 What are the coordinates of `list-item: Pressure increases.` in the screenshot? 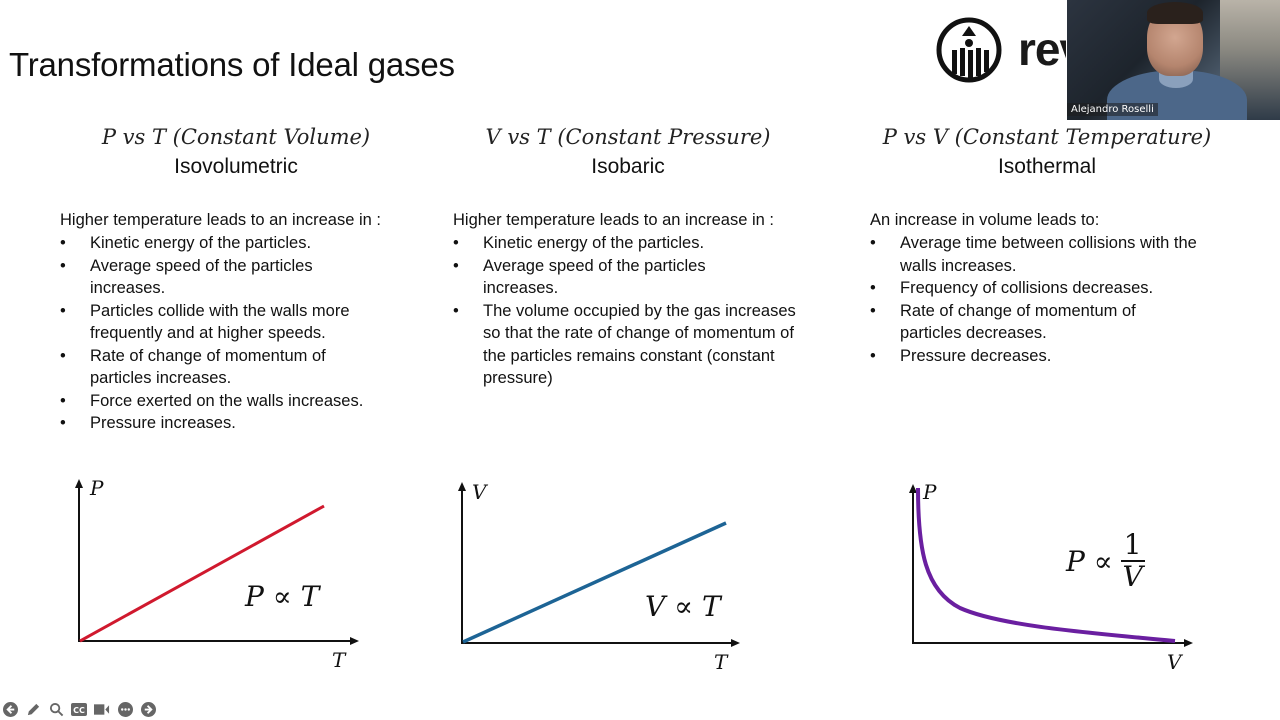 It's located at (235, 423).